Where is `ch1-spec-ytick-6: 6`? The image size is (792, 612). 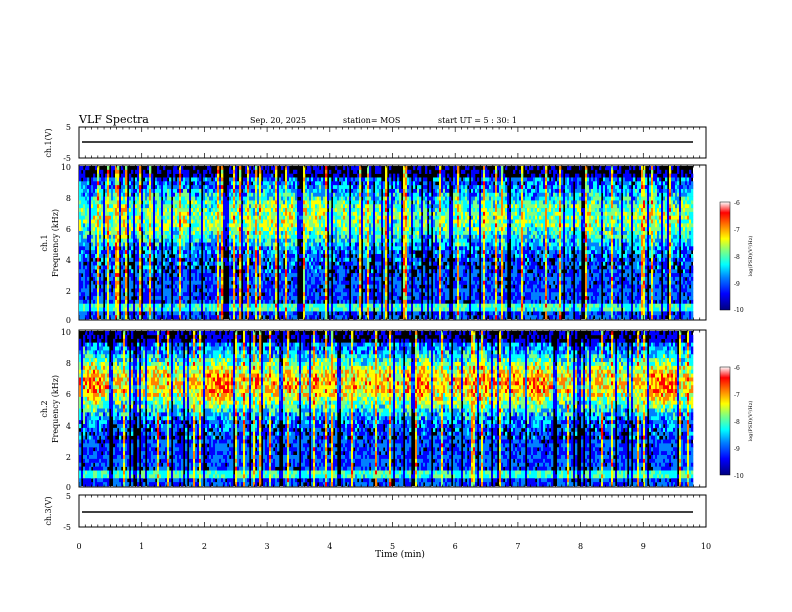
ch1-spec-ytick-6: 6 is located at coordinates (68, 229).